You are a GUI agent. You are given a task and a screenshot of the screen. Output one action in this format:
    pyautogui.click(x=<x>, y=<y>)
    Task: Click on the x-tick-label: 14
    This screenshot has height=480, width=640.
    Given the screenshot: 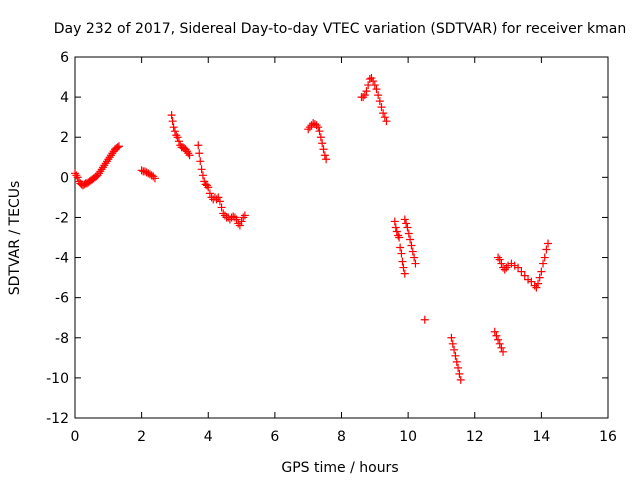 What is the action you would take?
    pyautogui.click(x=541, y=437)
    